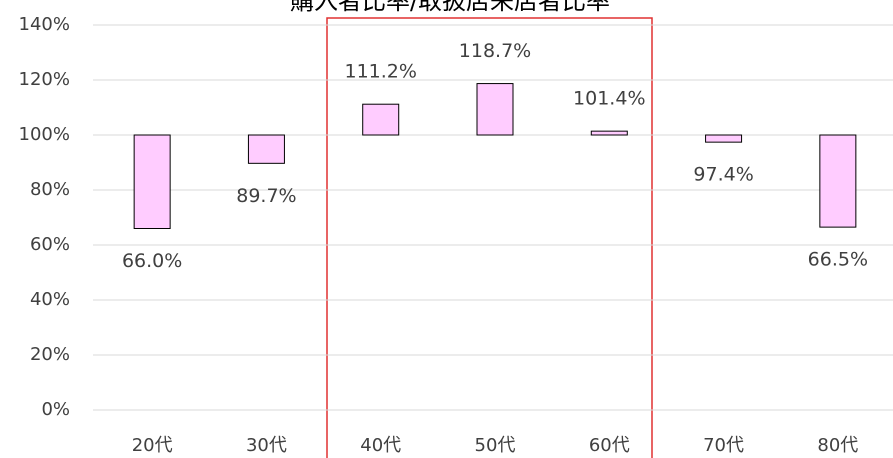  Describe the element at coordinates (152, 445) in the screenshot. I see `x-tick-label: 20代` at that location.